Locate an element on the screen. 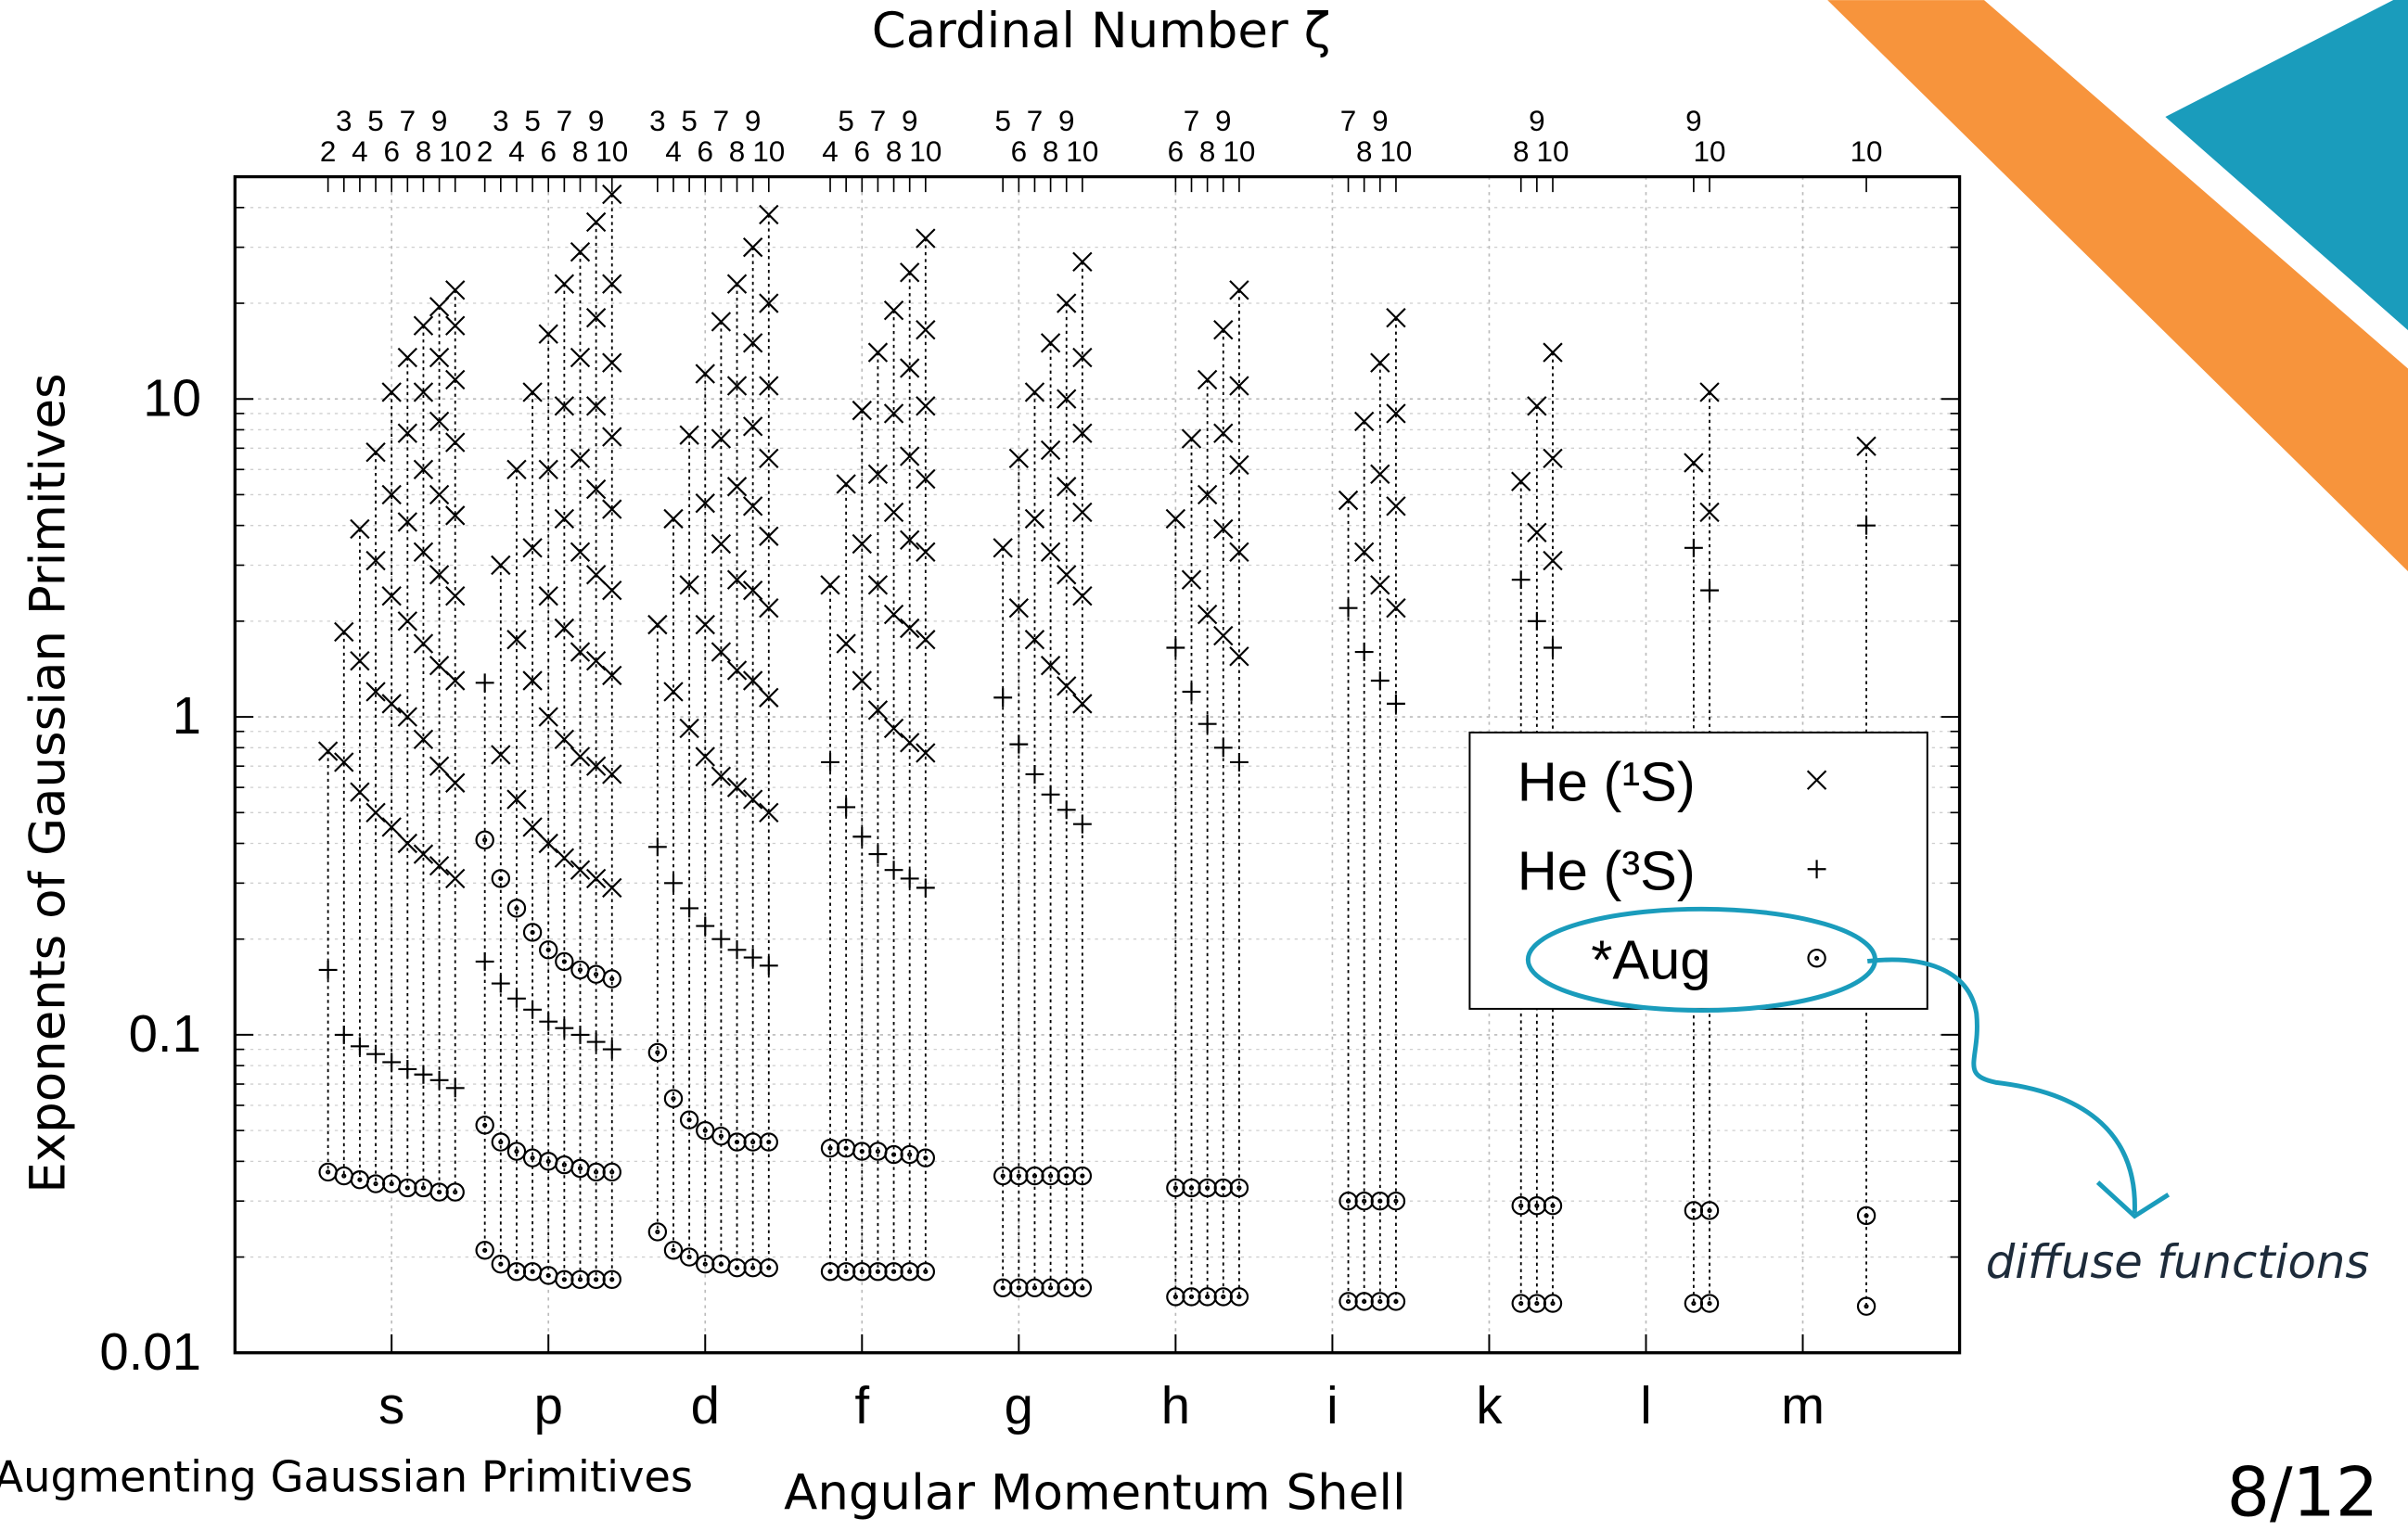 The width and height of the screenshot is (2408, 1531). legend-label: *Aug is located at coordinates (1650, 960).